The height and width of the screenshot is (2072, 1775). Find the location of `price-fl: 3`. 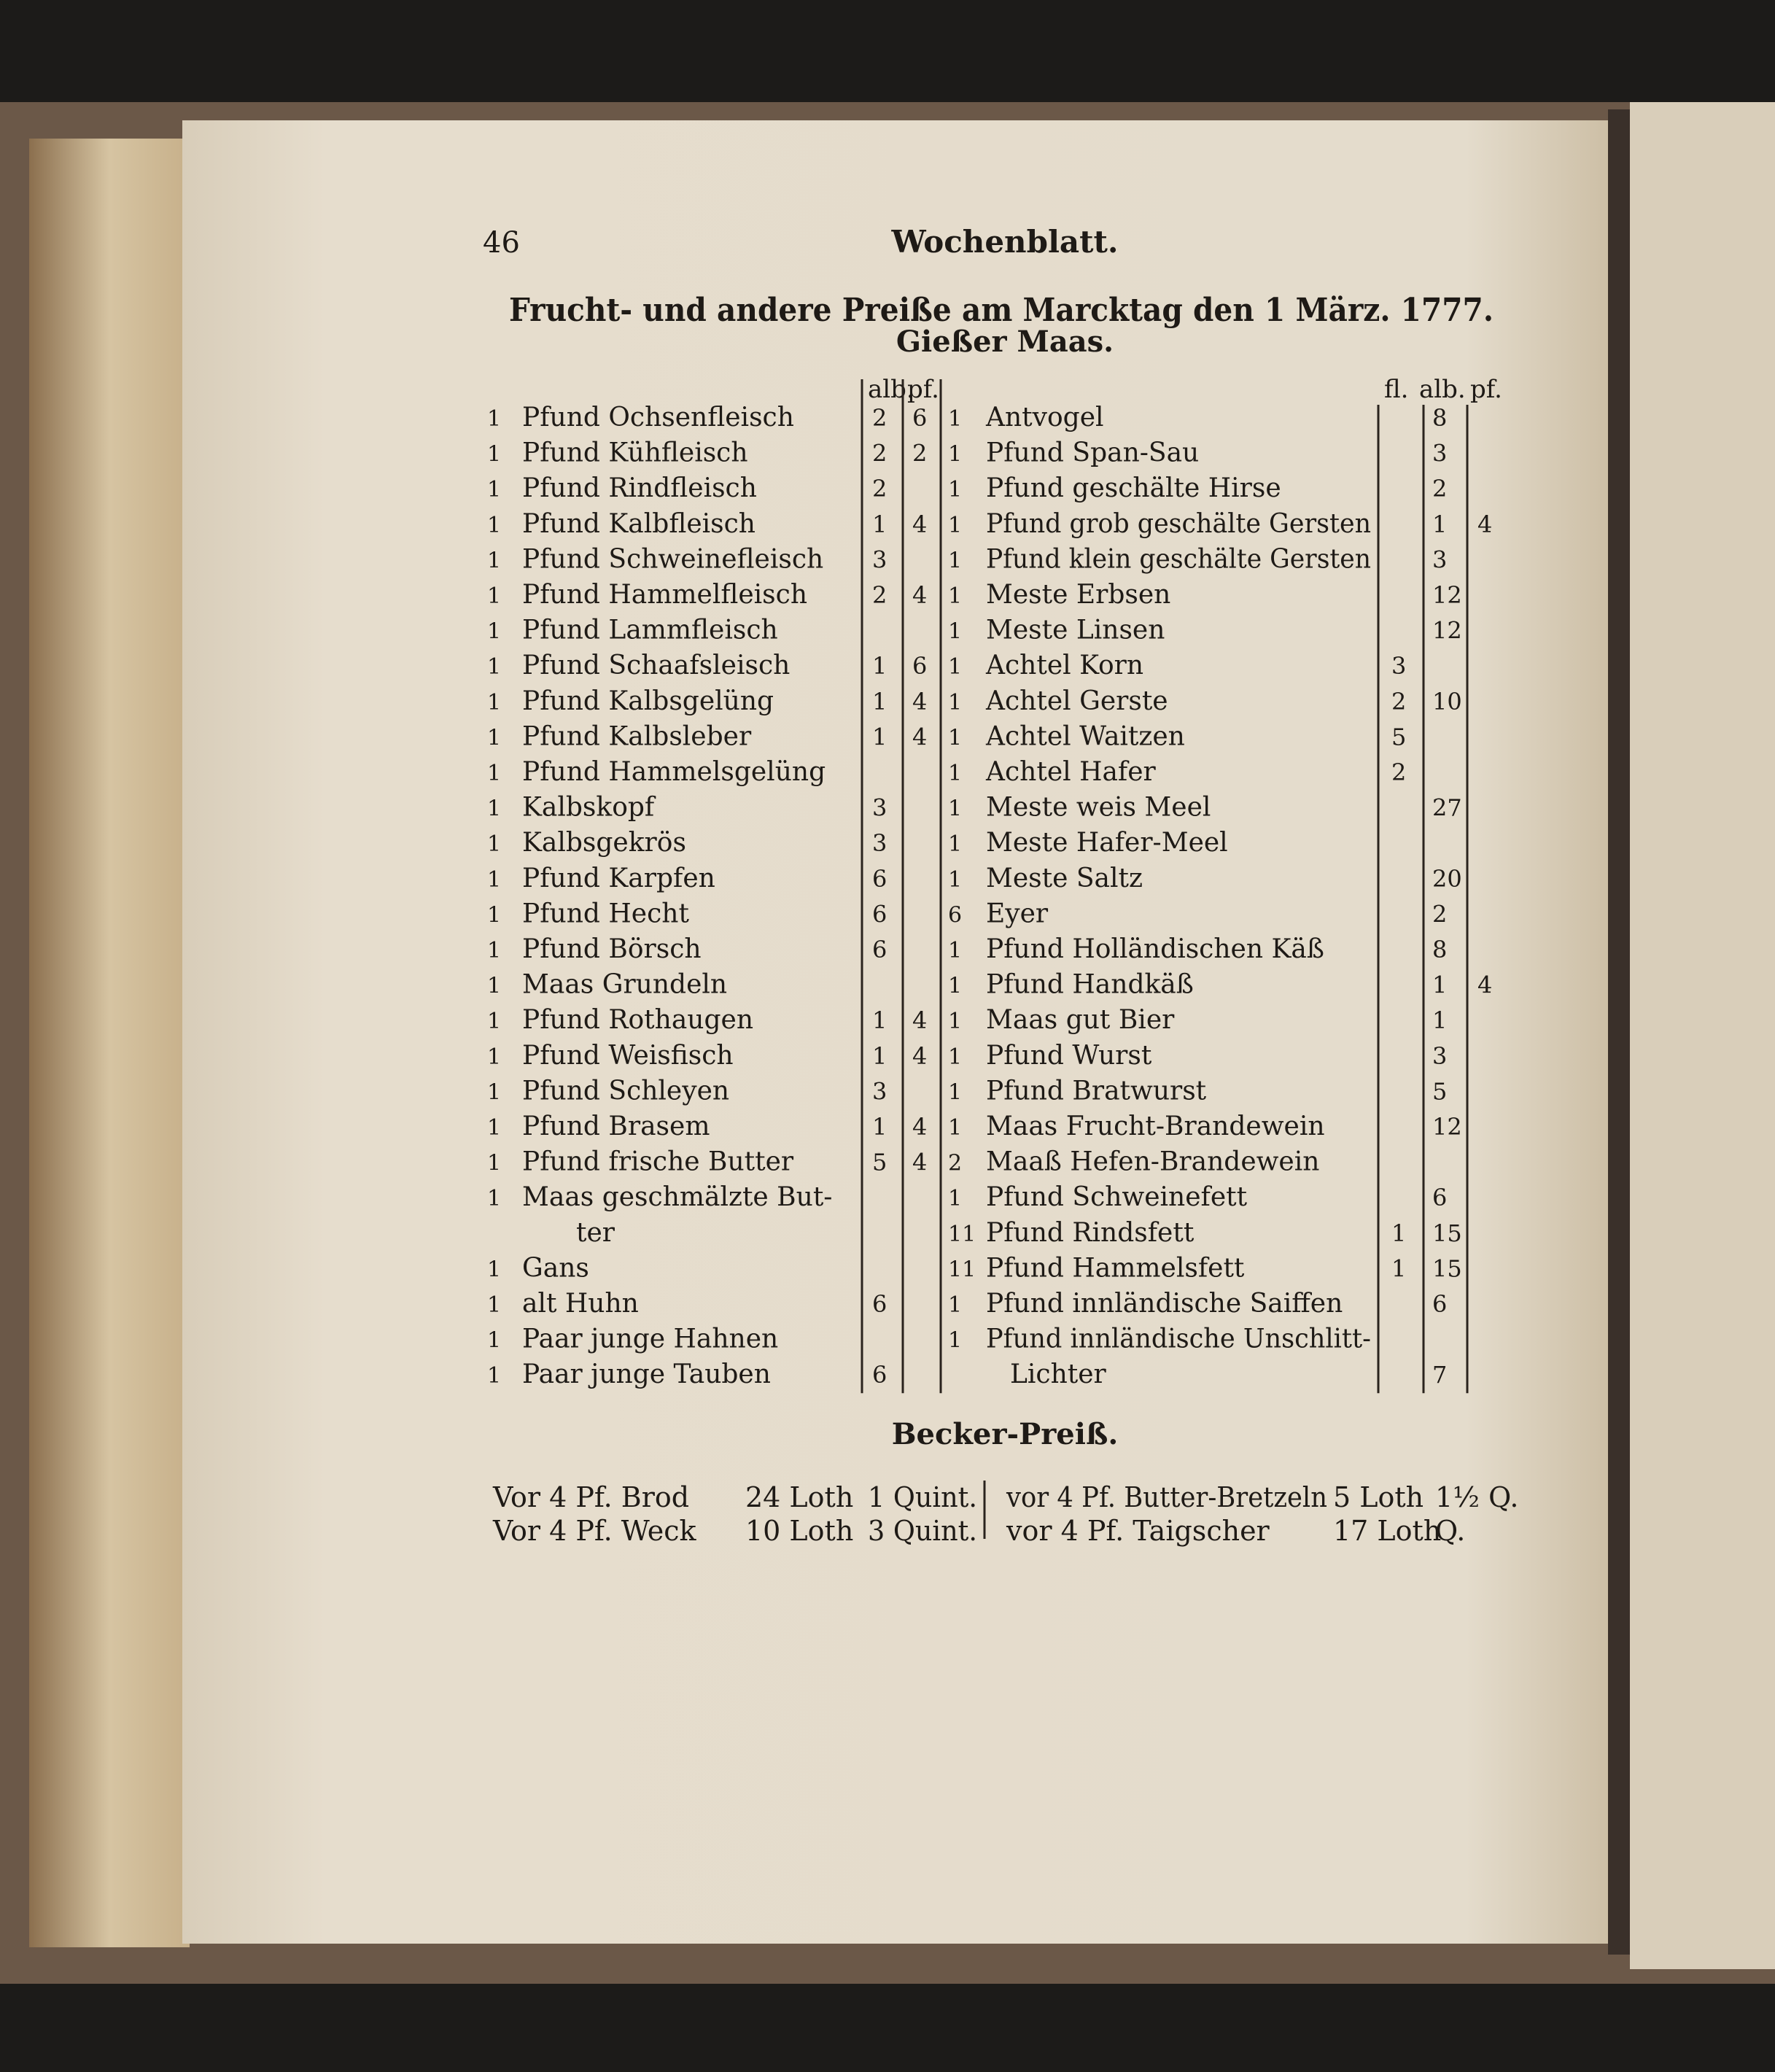

price-fl: 3 is located at coordinates (1398, 666).